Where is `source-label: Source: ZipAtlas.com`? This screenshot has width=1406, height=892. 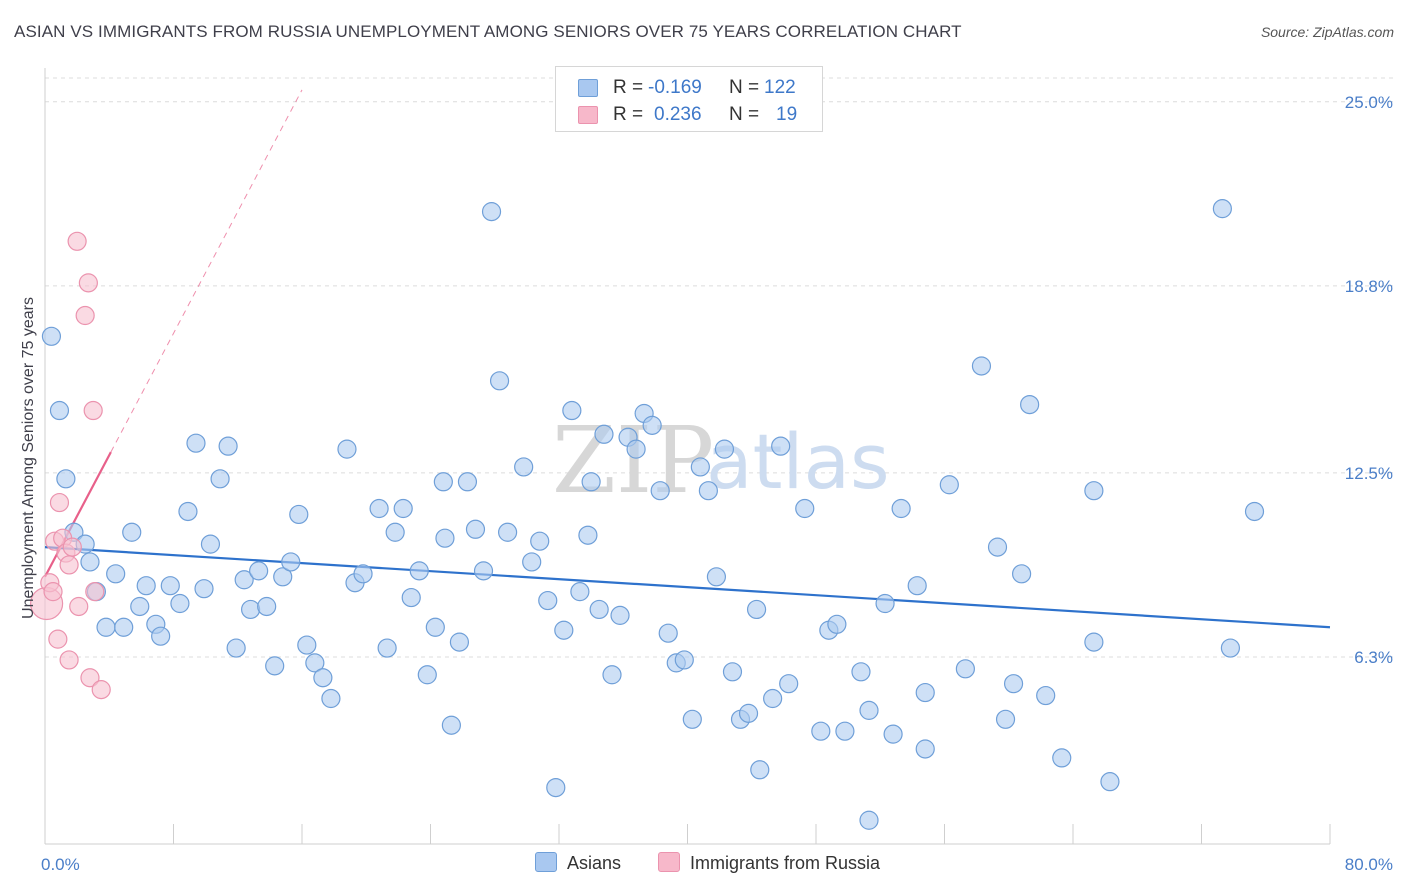 source-label: Source: ZipAtlas.com is located at coordinates (1327, 32).